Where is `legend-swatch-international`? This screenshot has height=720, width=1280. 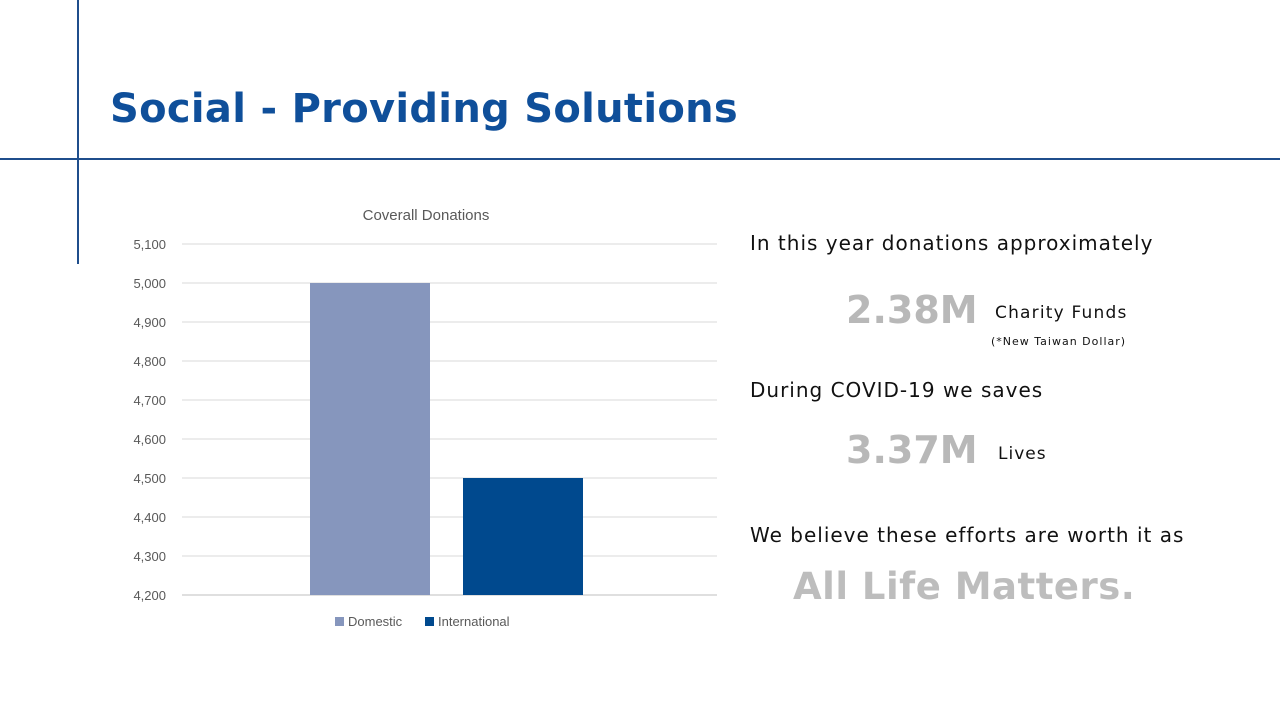 legend-swatch-international is located at coordinates (429, 621).